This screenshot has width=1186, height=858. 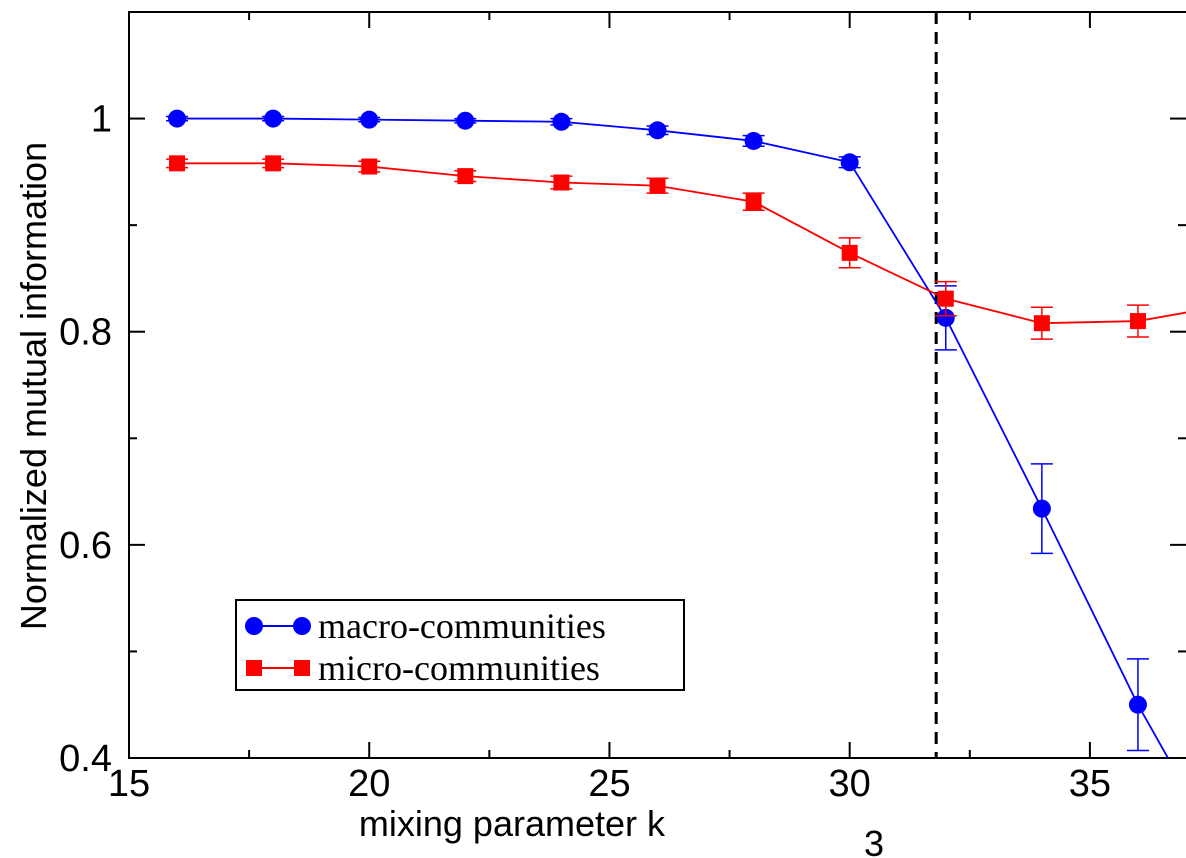 I want to click on y-tick-label: 0.8, so click(x=85, y=333).